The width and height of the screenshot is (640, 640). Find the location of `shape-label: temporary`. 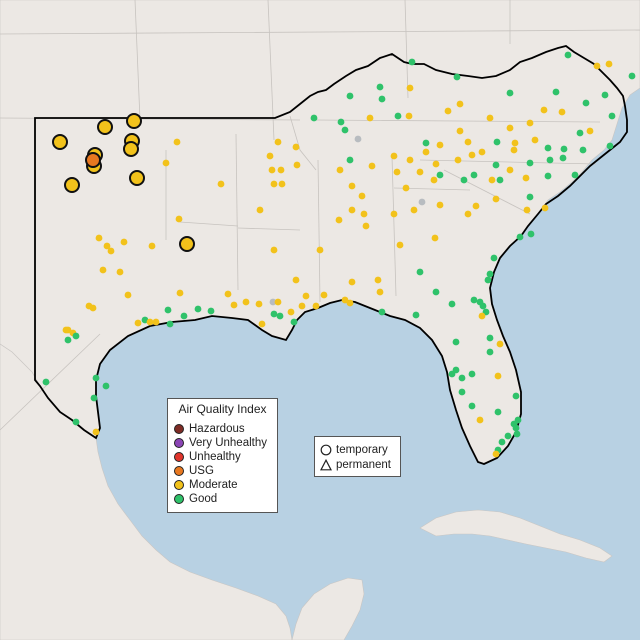

shape-label: temporary is located at coordinates (362, 450).